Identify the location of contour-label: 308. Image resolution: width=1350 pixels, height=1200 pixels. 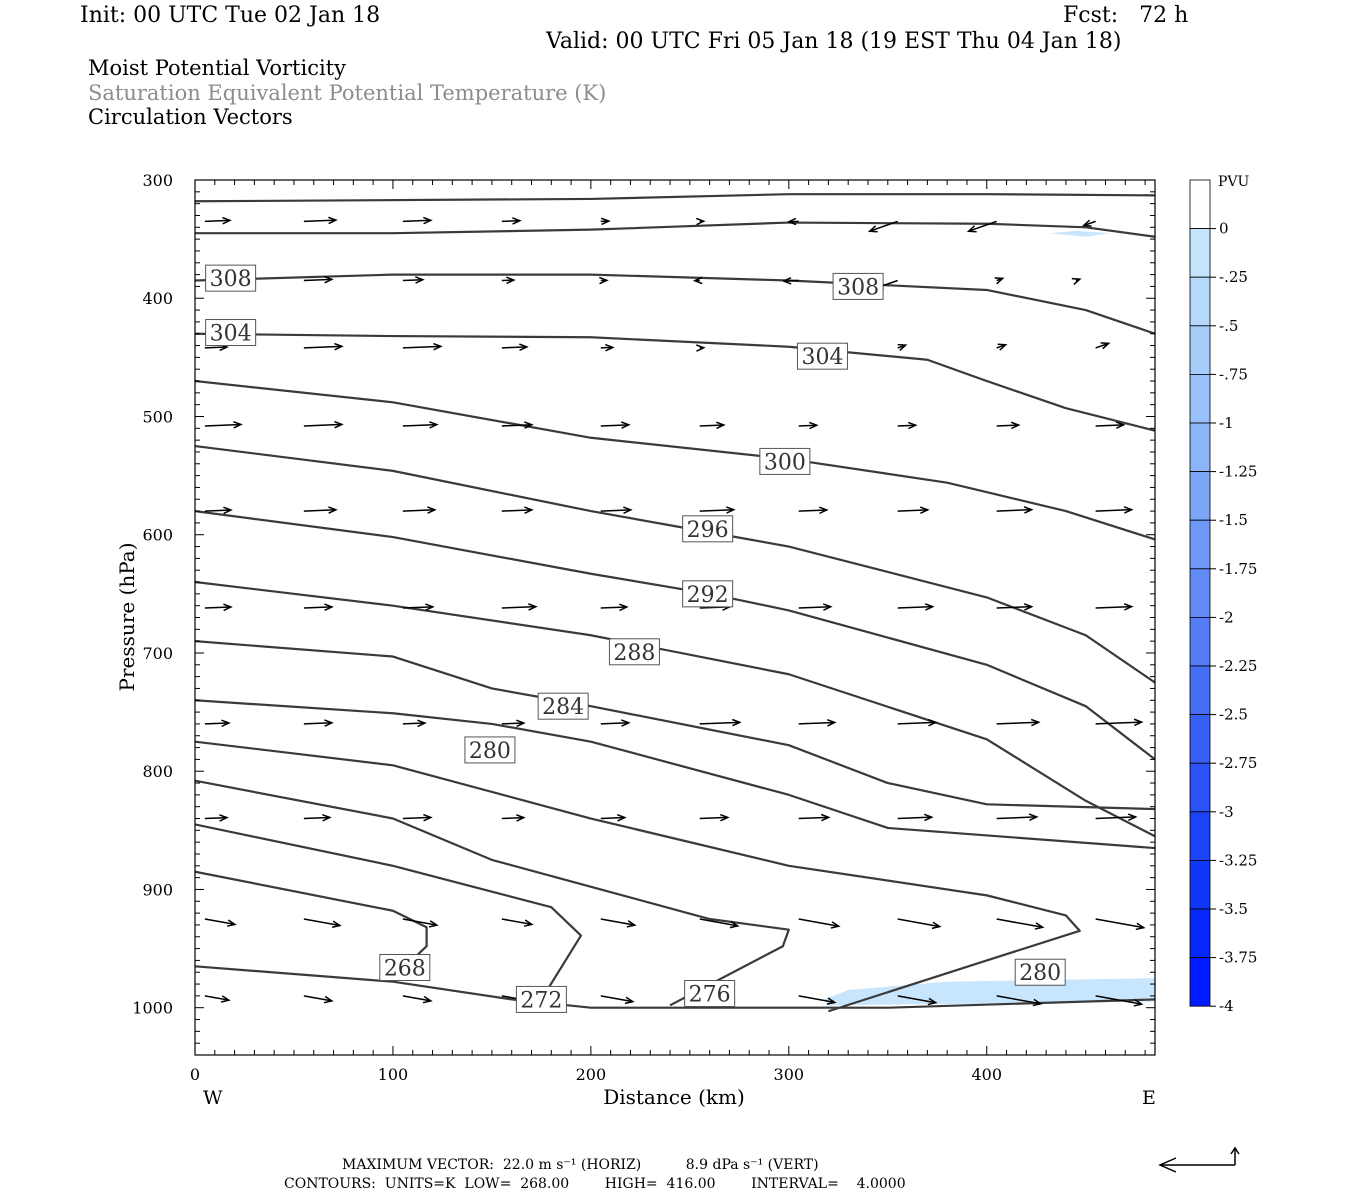
(231, 279).